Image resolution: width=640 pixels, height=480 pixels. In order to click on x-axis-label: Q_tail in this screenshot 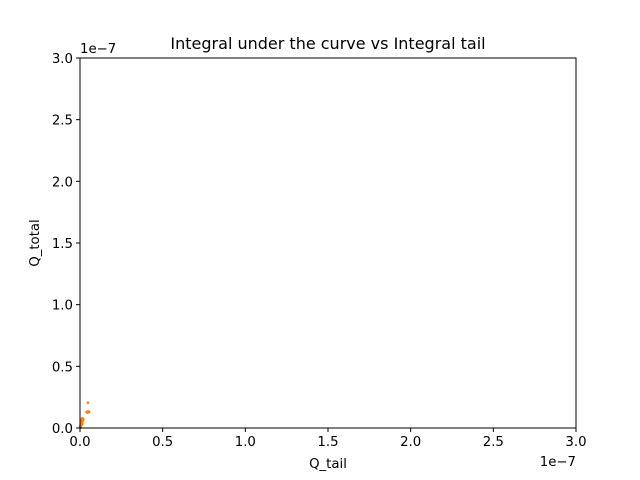, I will do `click(328, 464)`.